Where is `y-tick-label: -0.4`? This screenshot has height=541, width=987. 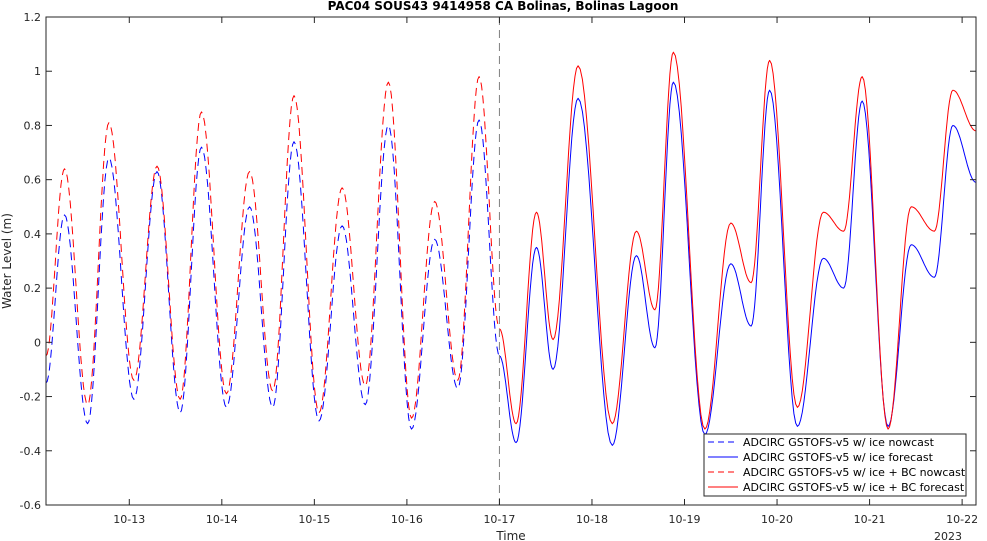 y-tick-label: -0.4 is located at coordinates (30, 451).